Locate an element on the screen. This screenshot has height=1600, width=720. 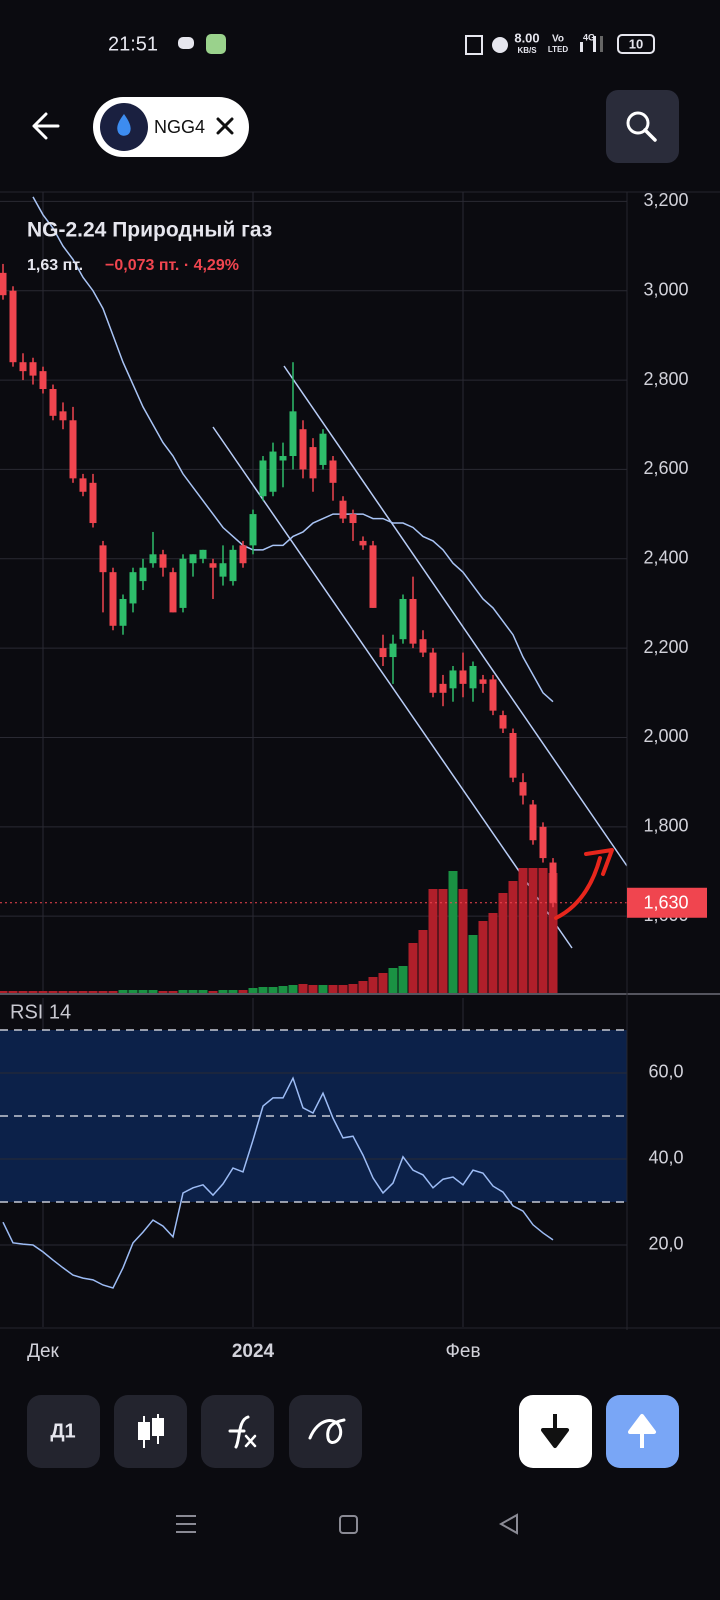
back-button is located at coordinates (46, 126).